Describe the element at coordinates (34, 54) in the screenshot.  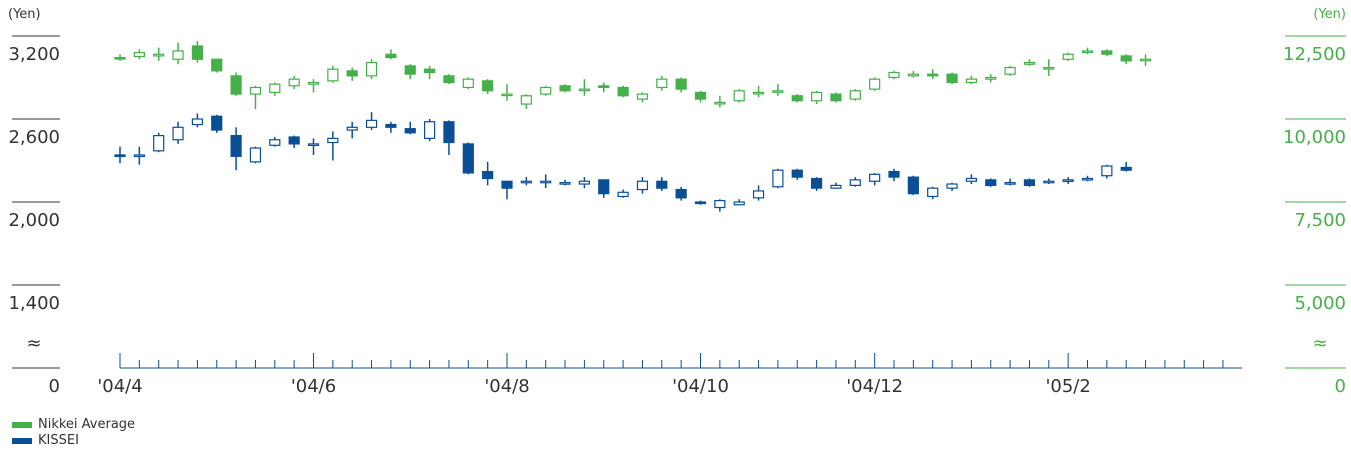
I see `left-tick-label: 3,200` at that location.